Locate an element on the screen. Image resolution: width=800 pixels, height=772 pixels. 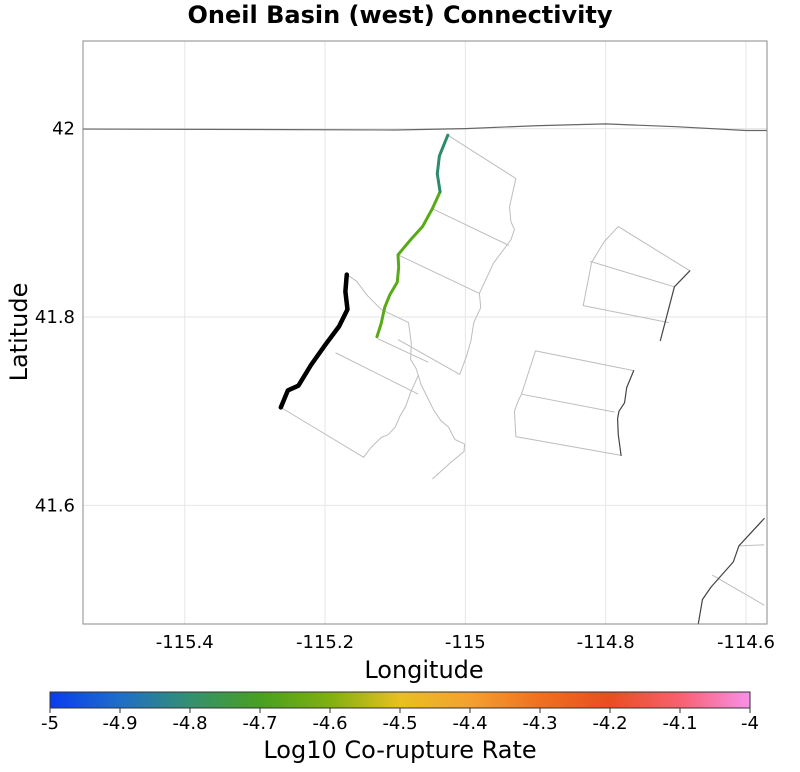
x-tick-label-2: -115 is located at coordinates (465, 642).